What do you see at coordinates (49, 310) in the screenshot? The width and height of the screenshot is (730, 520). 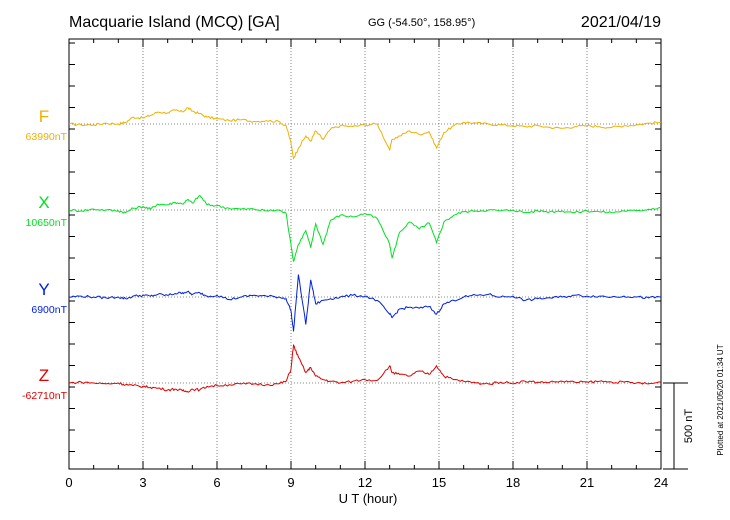 I see `series-baseline-y: 6900nT` at bounding box center [49, 310].